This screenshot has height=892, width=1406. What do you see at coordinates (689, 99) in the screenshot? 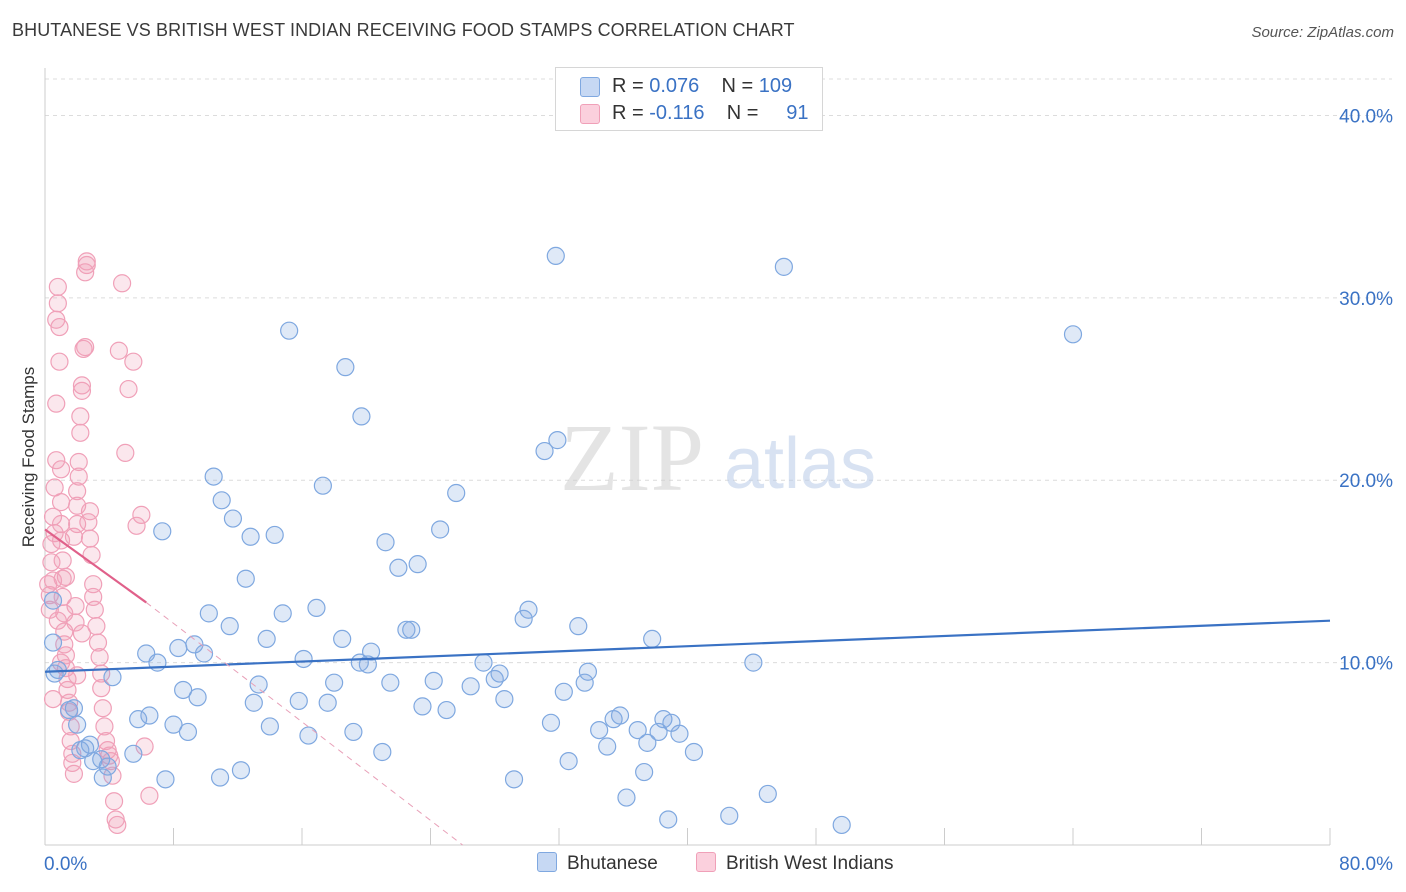
I see `legend-correlation: R = 0.076 N = 109 R = -0.116 N = 91` at bounding box center [689, 99].